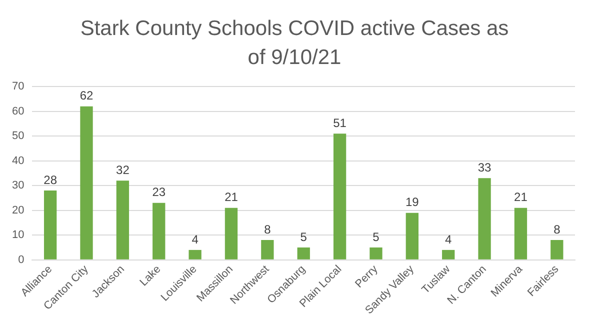 This screenshot has width=589, height=320. Describe the element at coordinates (18, 186) in the screenshot. I see `y-tick-label: 30` at that location.